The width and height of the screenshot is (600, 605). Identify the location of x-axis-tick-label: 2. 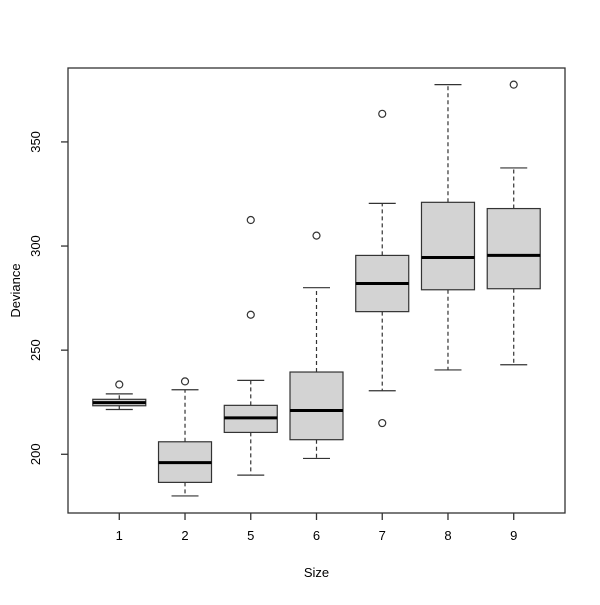
(184, 535).